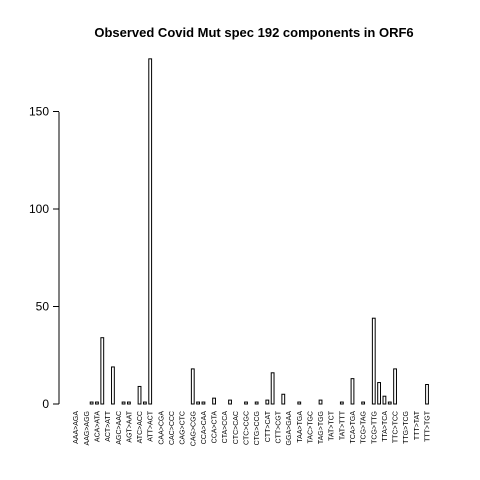 This screenshot has width=480, height=480. What do you see at coordinates (108, 426) in the screenshot?
I see `x-tick-label: ACT>ATT` at bounding box center [108, 426].